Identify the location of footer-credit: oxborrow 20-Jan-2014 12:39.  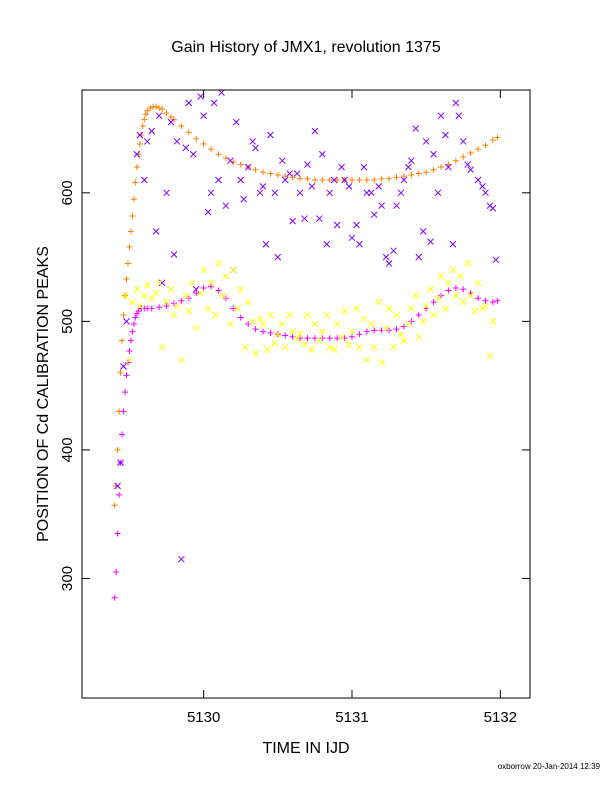
(549, 766).